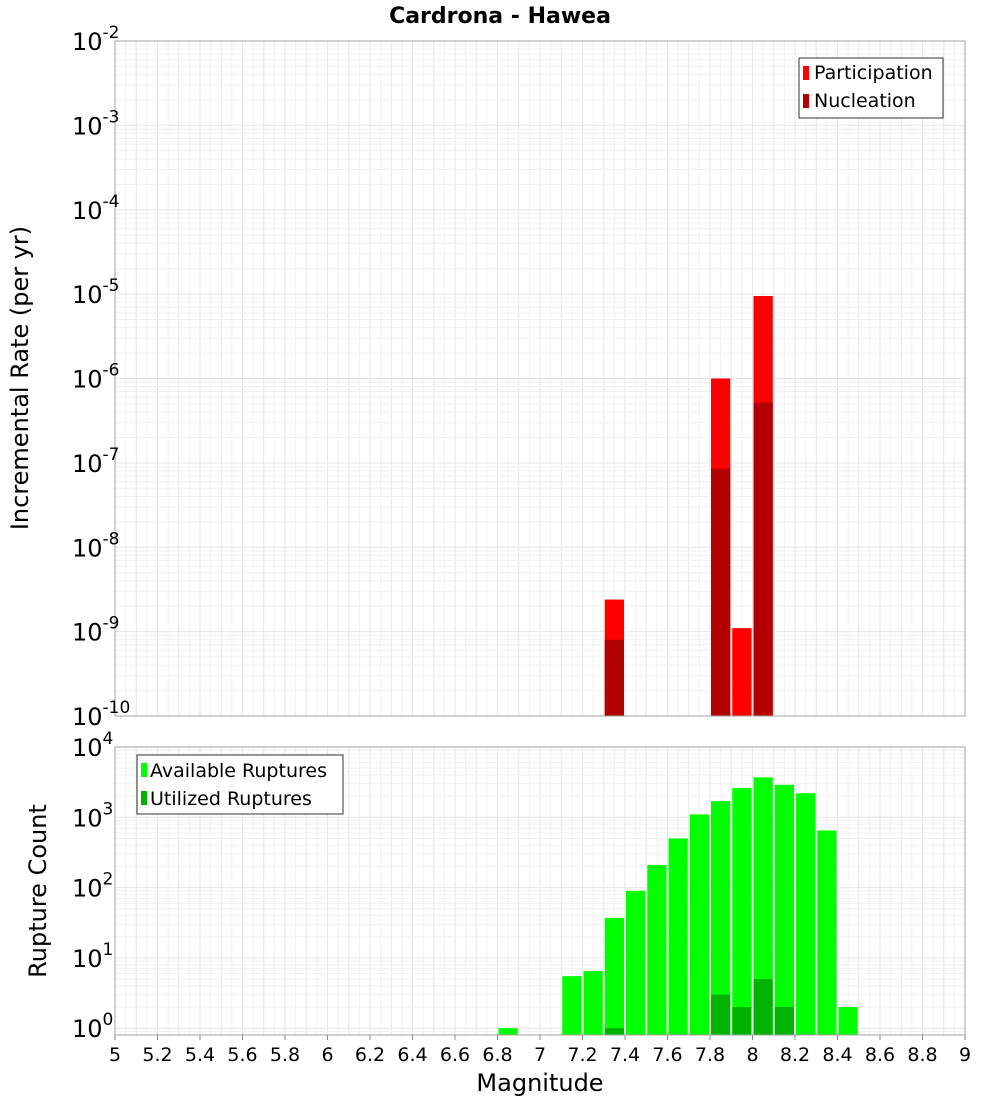  I want to click on top-legend: Participation Nucleation, so click(871, 88).